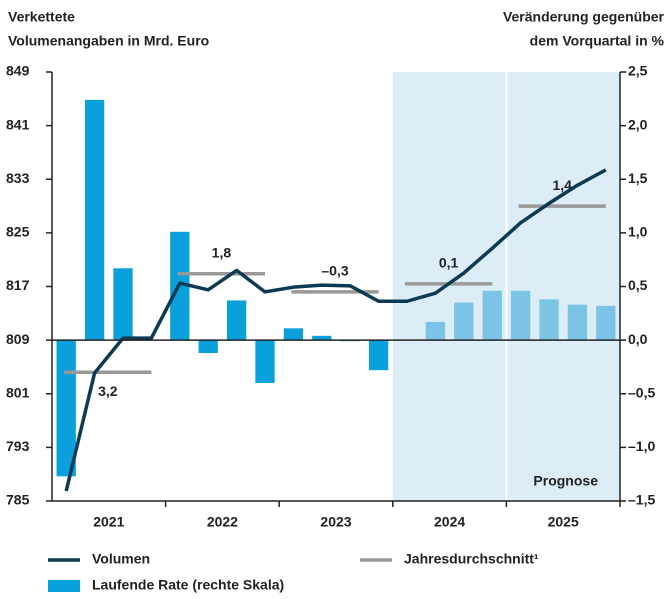 Image resolution: width=666 pixels, height=599 pixels. I want to click on annual-rate-label: 0,1, so click(449, 263).